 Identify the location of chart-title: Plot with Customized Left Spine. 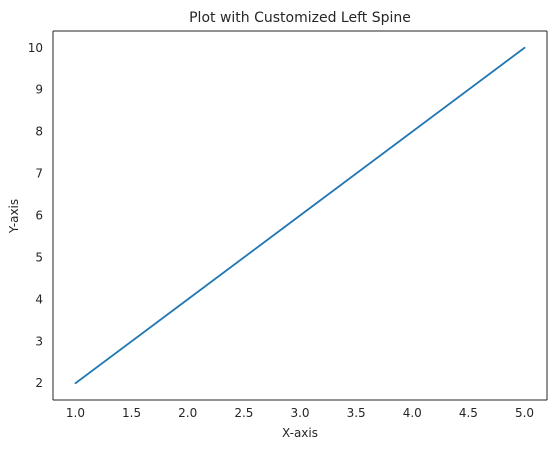
(300, 18).